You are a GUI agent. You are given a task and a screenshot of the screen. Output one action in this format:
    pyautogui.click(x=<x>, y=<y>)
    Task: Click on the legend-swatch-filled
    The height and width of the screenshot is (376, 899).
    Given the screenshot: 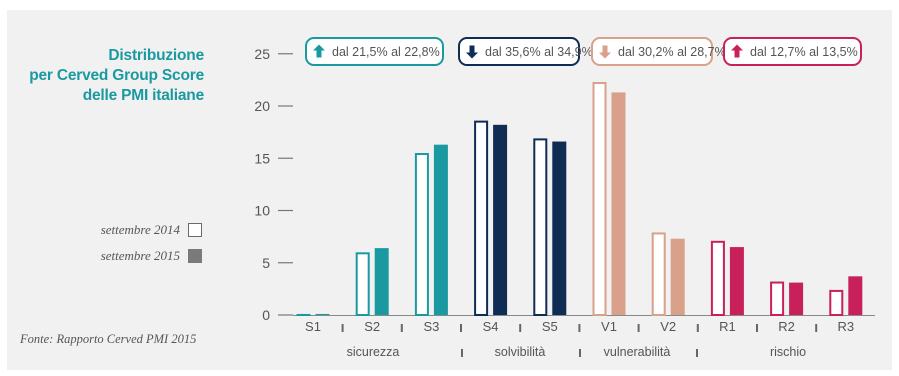 What is the action you would take?
    pyautogui.click(x=195, y=256)
    